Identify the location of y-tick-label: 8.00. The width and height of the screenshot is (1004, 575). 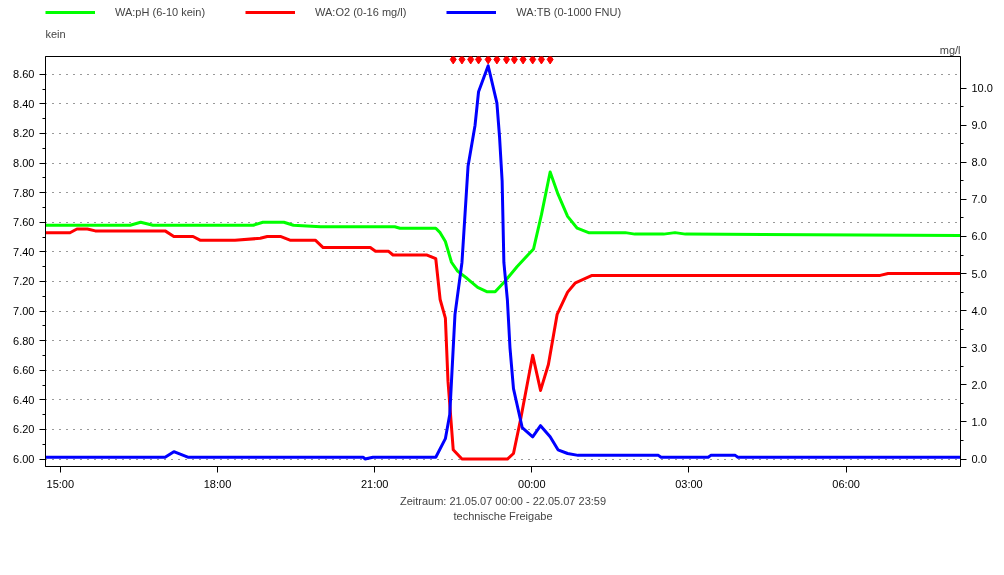
(24, 163).